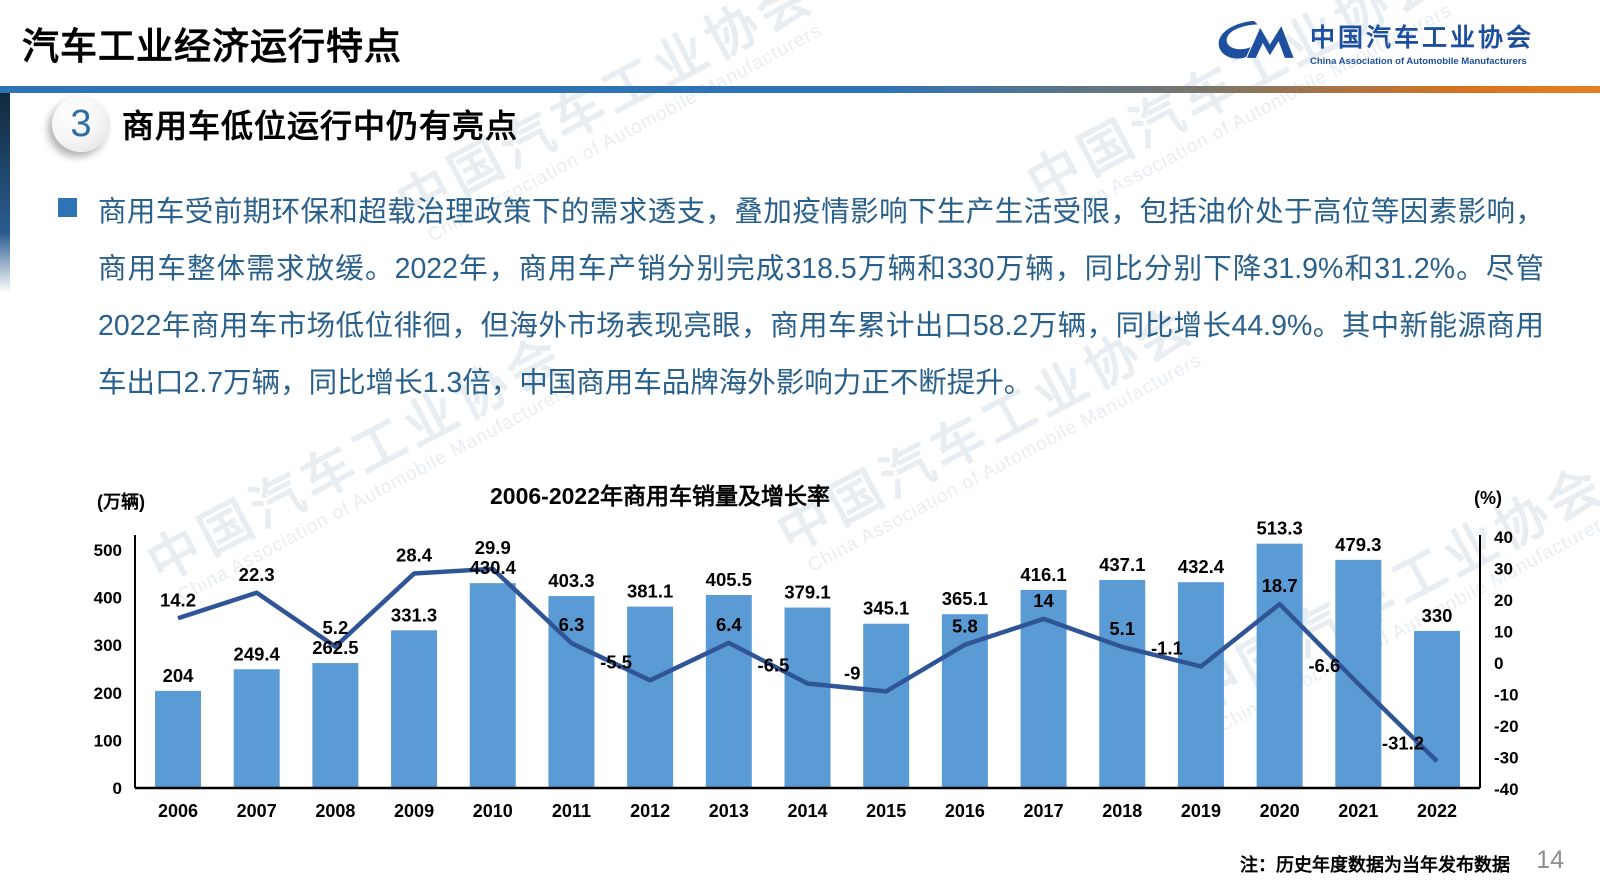 Image resolution: width=1600 pixels, height=895 pixels. What do you see at coordinates (493, 547) in the screenshot?
I see `growth-label-2010: 29.9` at bounding box center [493, 547].